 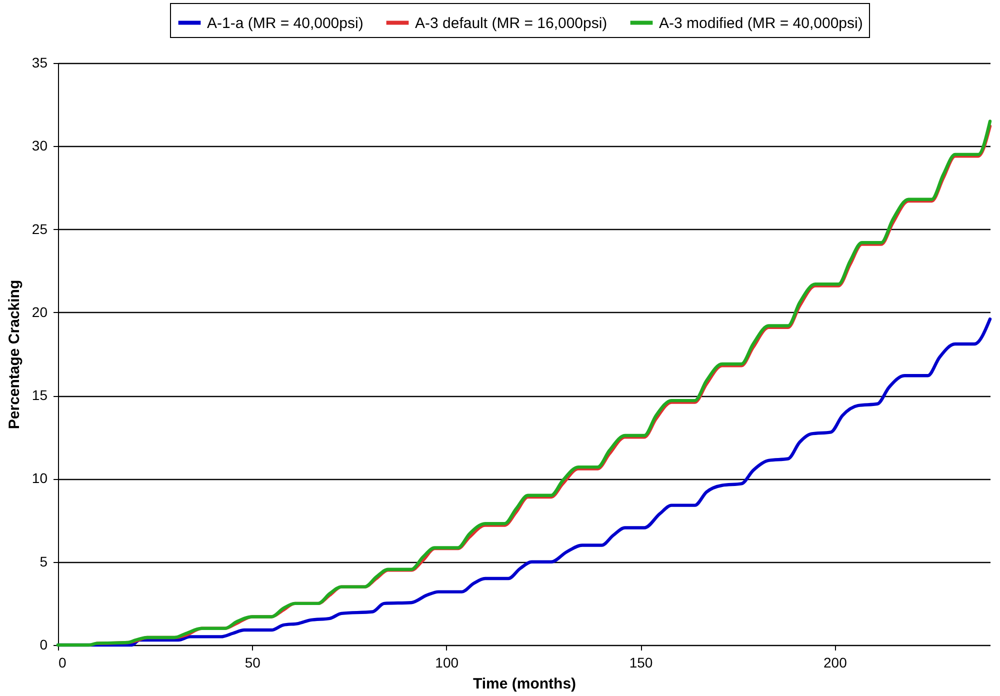 I want to click on x-tick-label: 150, so click(x=641, y=662).